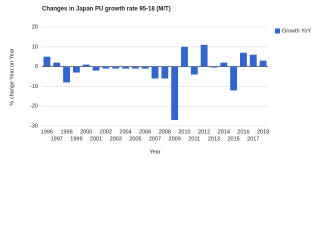 The image size is (320, 240). I want to click on x-tick-label: 1999, so click(76, 139).